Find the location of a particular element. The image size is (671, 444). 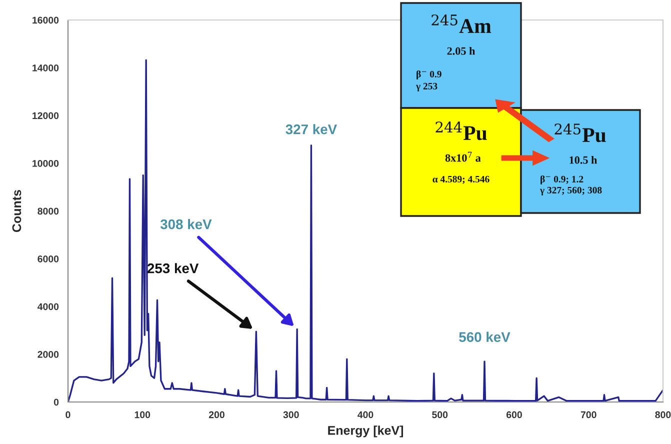

annotation: $^{245}$Pu is located at coordinates (580, 133).